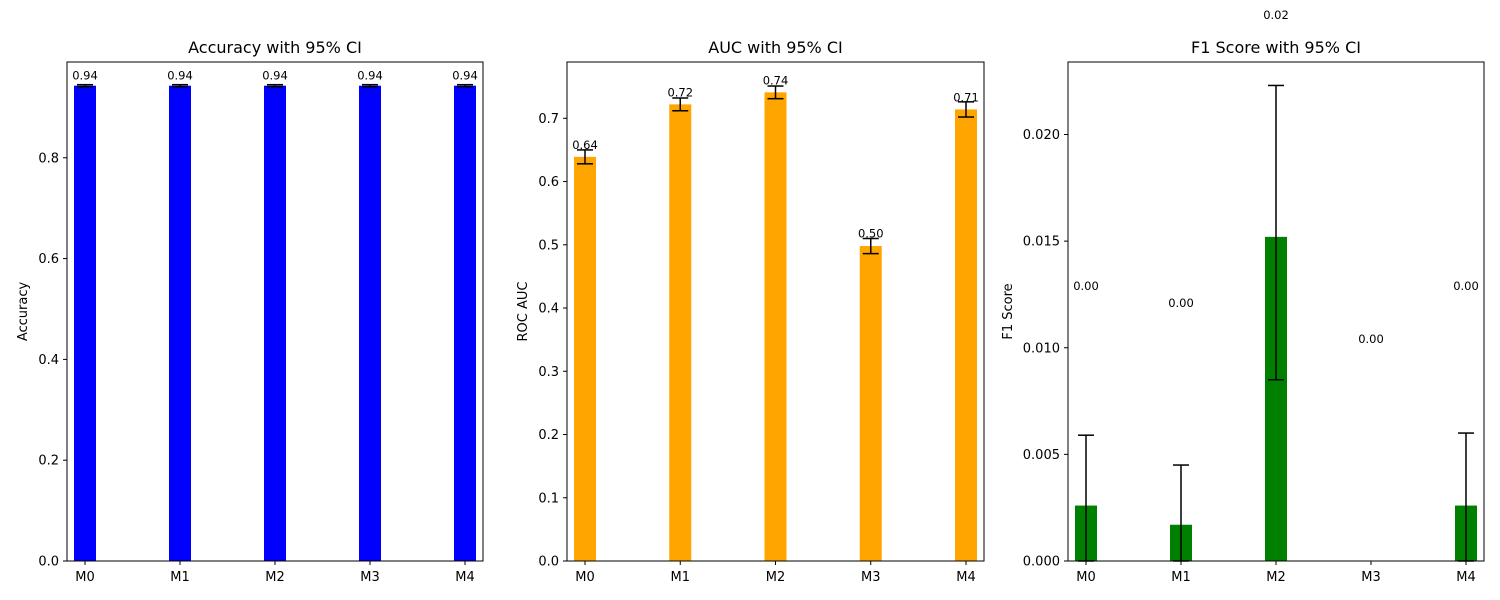 The image size is (1500, 600). Describe the element at coordinates (548, 498) in the screenshot. I see `y-tick-label: 0.1` at that location.